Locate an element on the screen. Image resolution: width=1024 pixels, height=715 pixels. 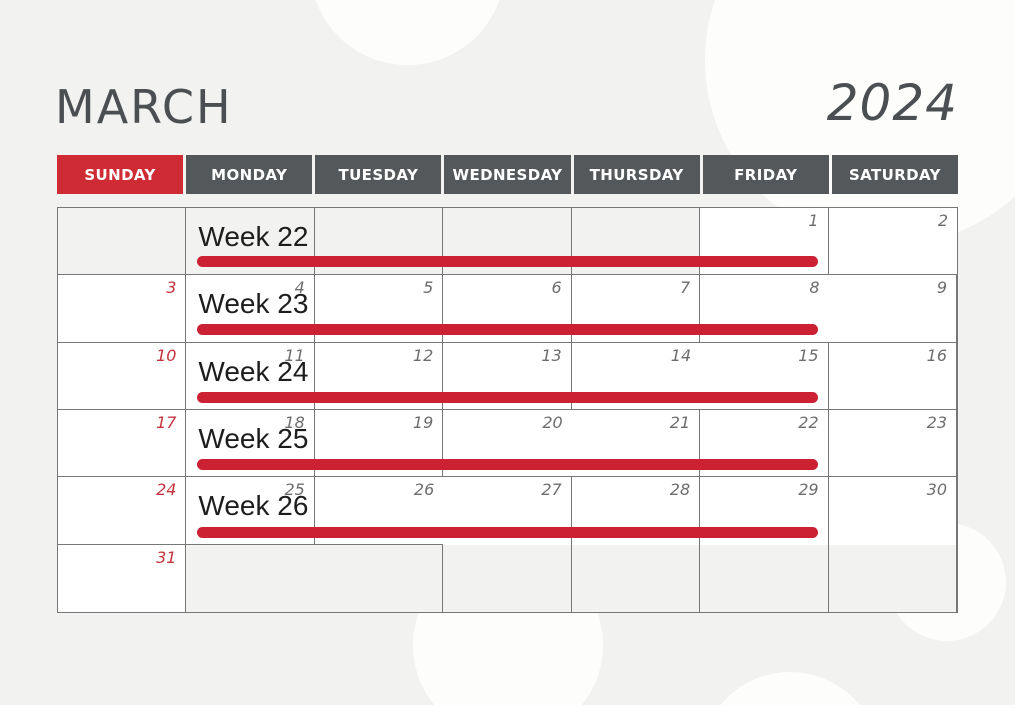
year-title: 2024 is located at coordinates (892, 103).